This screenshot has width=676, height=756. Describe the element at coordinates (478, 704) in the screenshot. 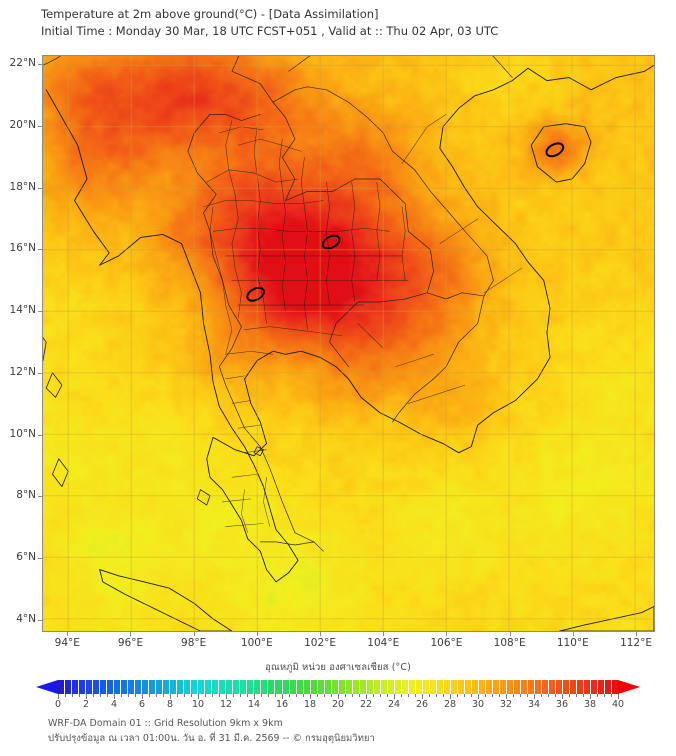

I see `colorbar-tick-label: 30` at that location.